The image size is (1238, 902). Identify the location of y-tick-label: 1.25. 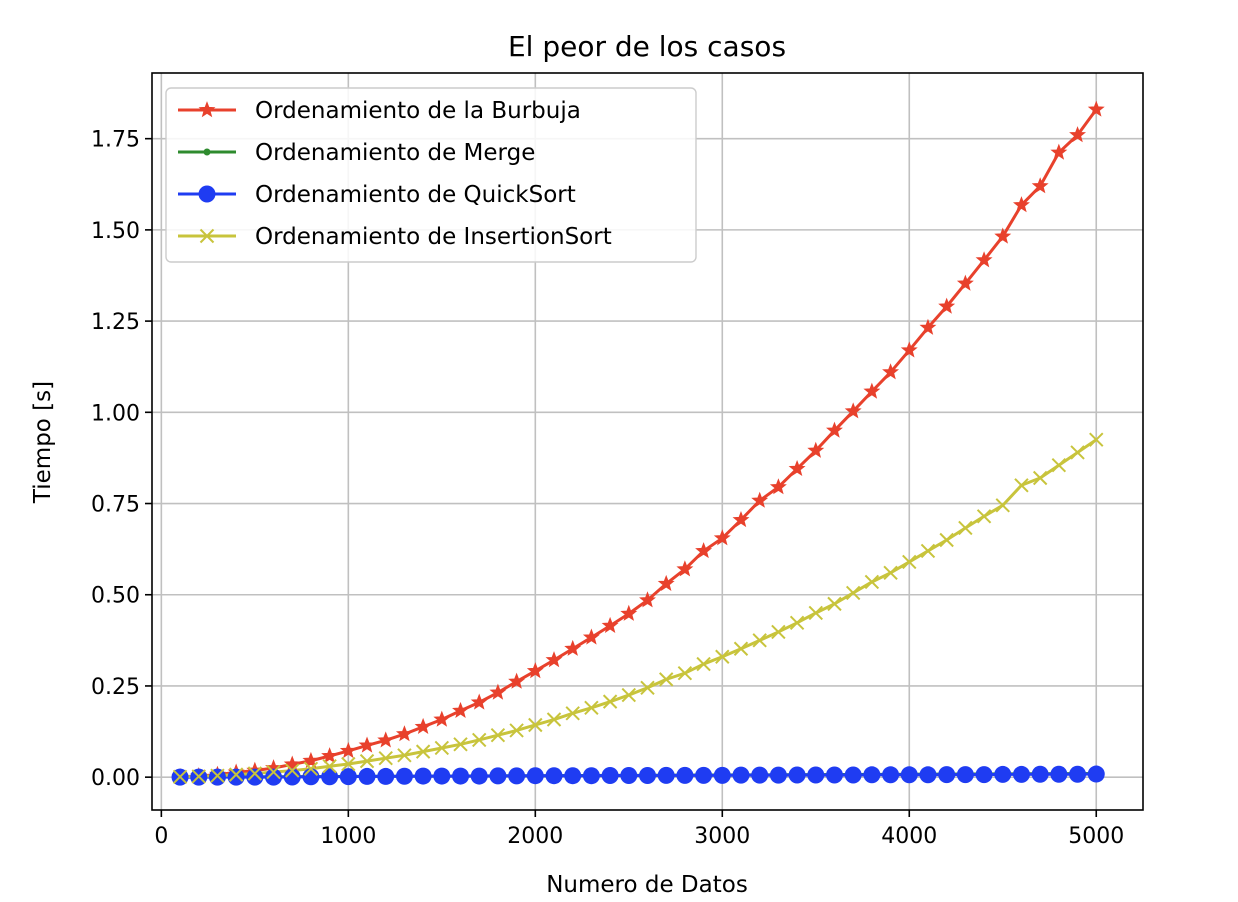
(115, 322).